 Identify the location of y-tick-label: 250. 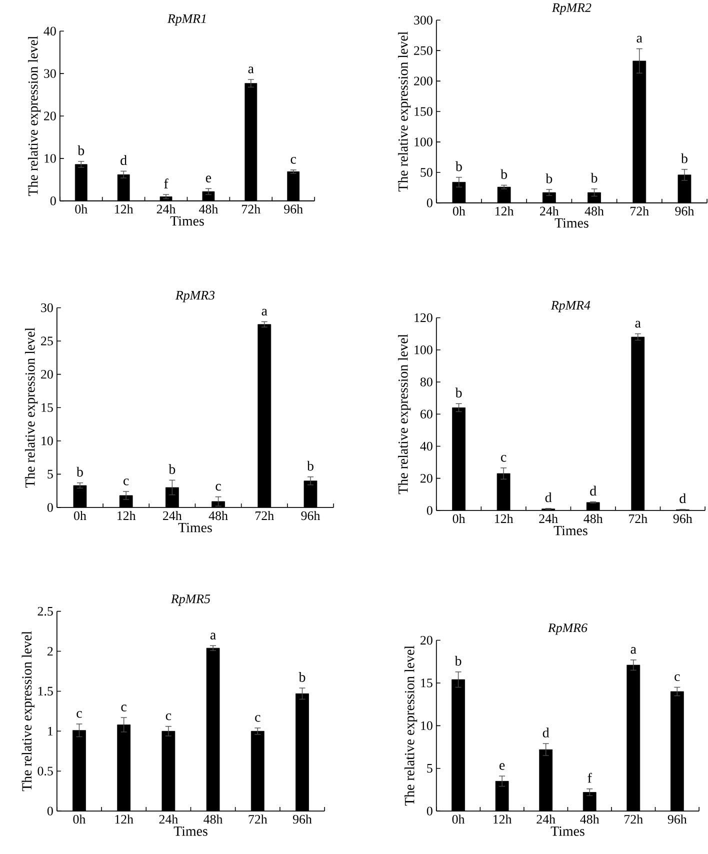
(423, 50).